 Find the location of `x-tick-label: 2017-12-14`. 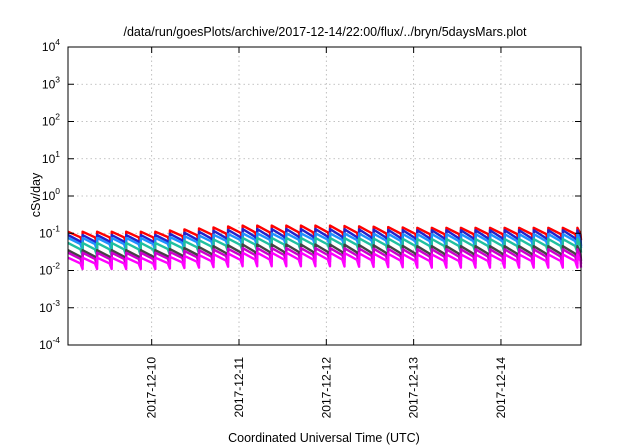

x-tick-label: 2017-12-14 is located at coordinates (501, 388).